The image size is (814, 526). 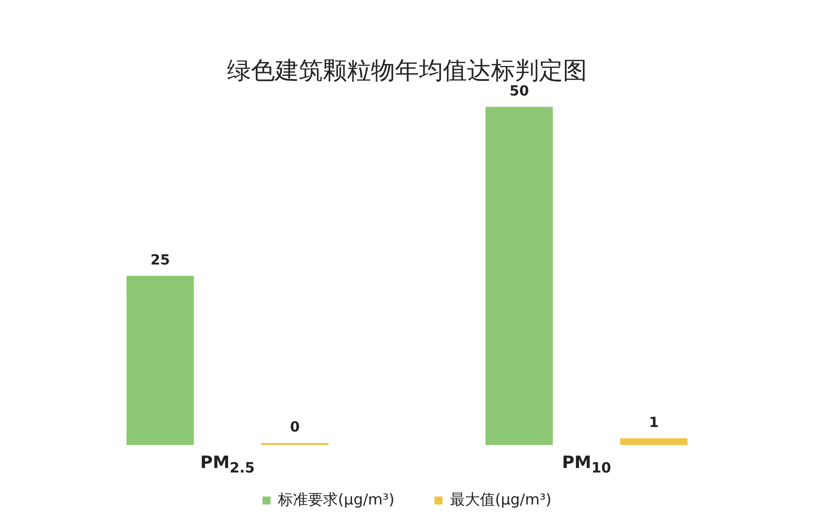 What do you see at coordinates (653, 422) in the screenshot?
I see `data-label: 1` at bounding box center [653, 422].